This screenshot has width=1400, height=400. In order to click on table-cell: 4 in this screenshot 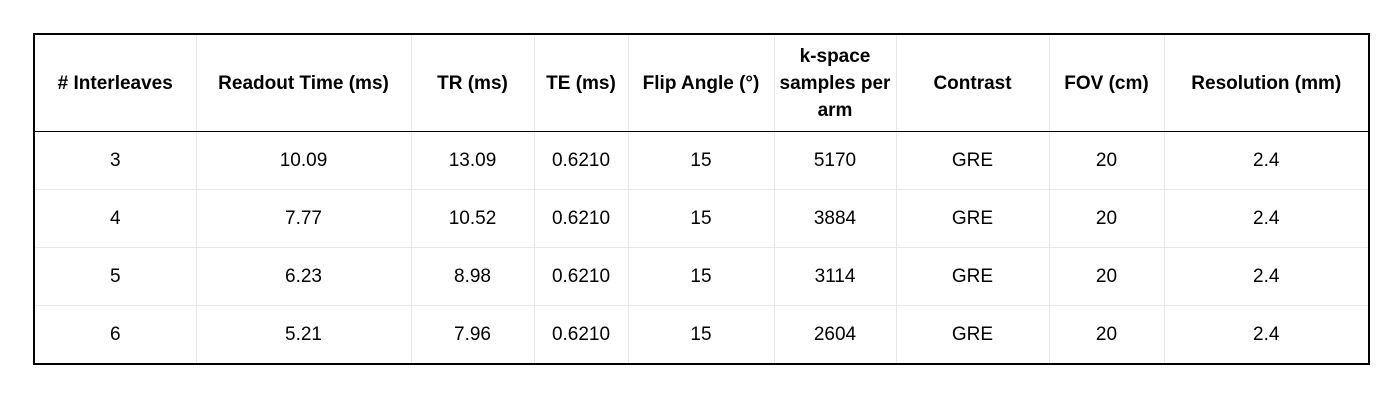, I will do `click(115, 218)`.